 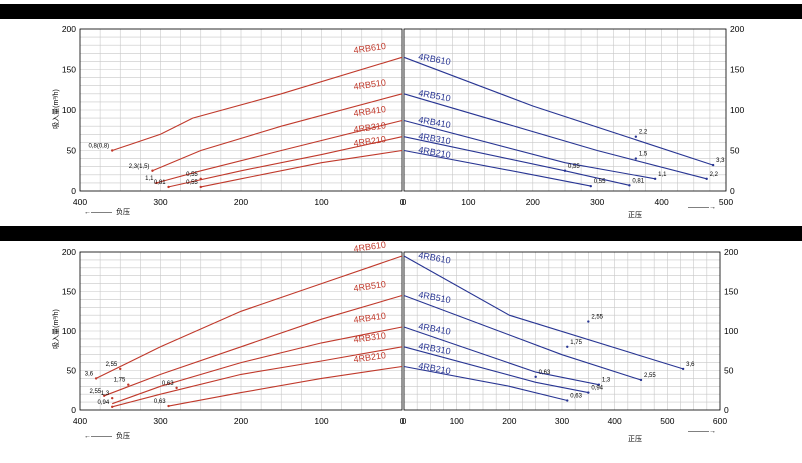 I want to click on curve-point-label: 3,3, so click(x=720, y=161).